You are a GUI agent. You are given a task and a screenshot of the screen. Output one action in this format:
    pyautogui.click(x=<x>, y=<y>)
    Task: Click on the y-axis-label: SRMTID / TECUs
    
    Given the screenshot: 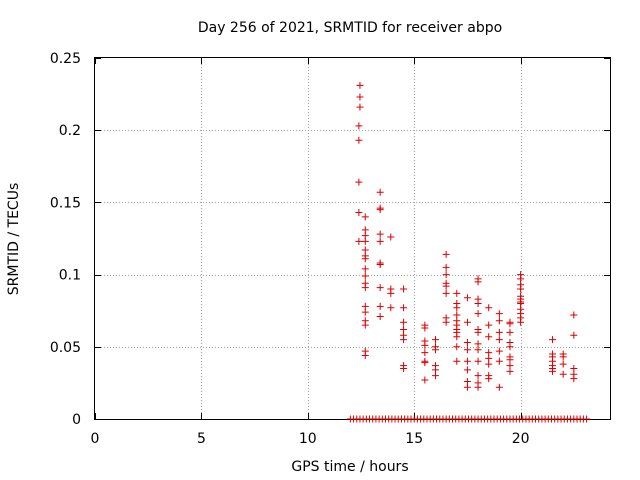 What is the action you would take?
    pyautogui.click(x=14, y=239)
    